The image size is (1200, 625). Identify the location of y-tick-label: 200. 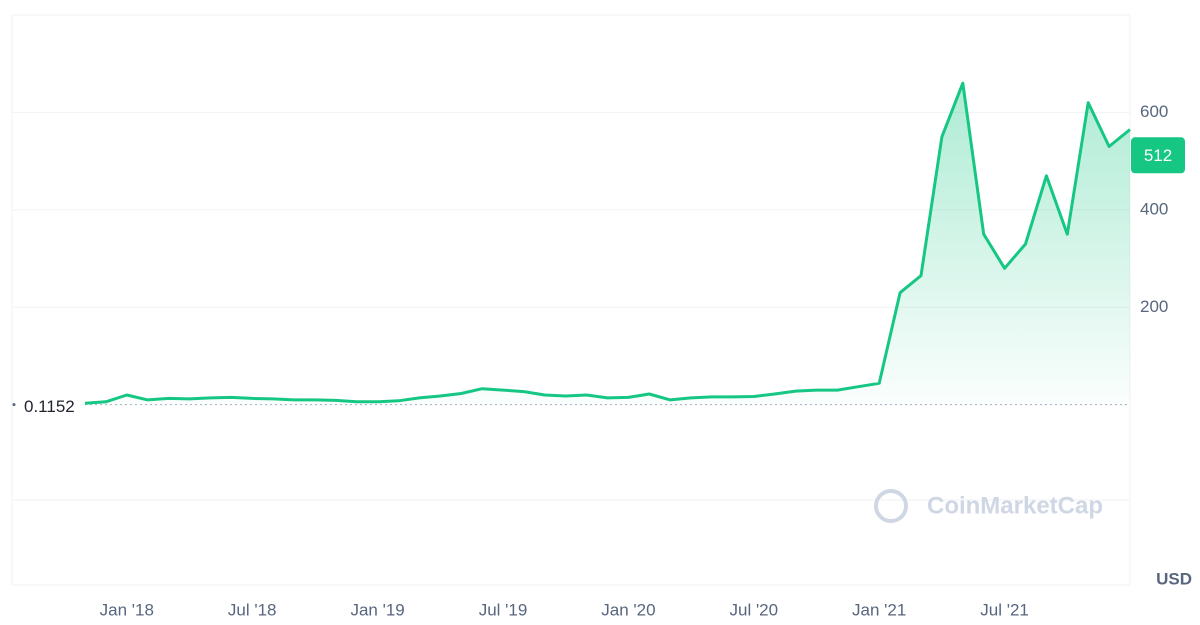
(1154, 306).